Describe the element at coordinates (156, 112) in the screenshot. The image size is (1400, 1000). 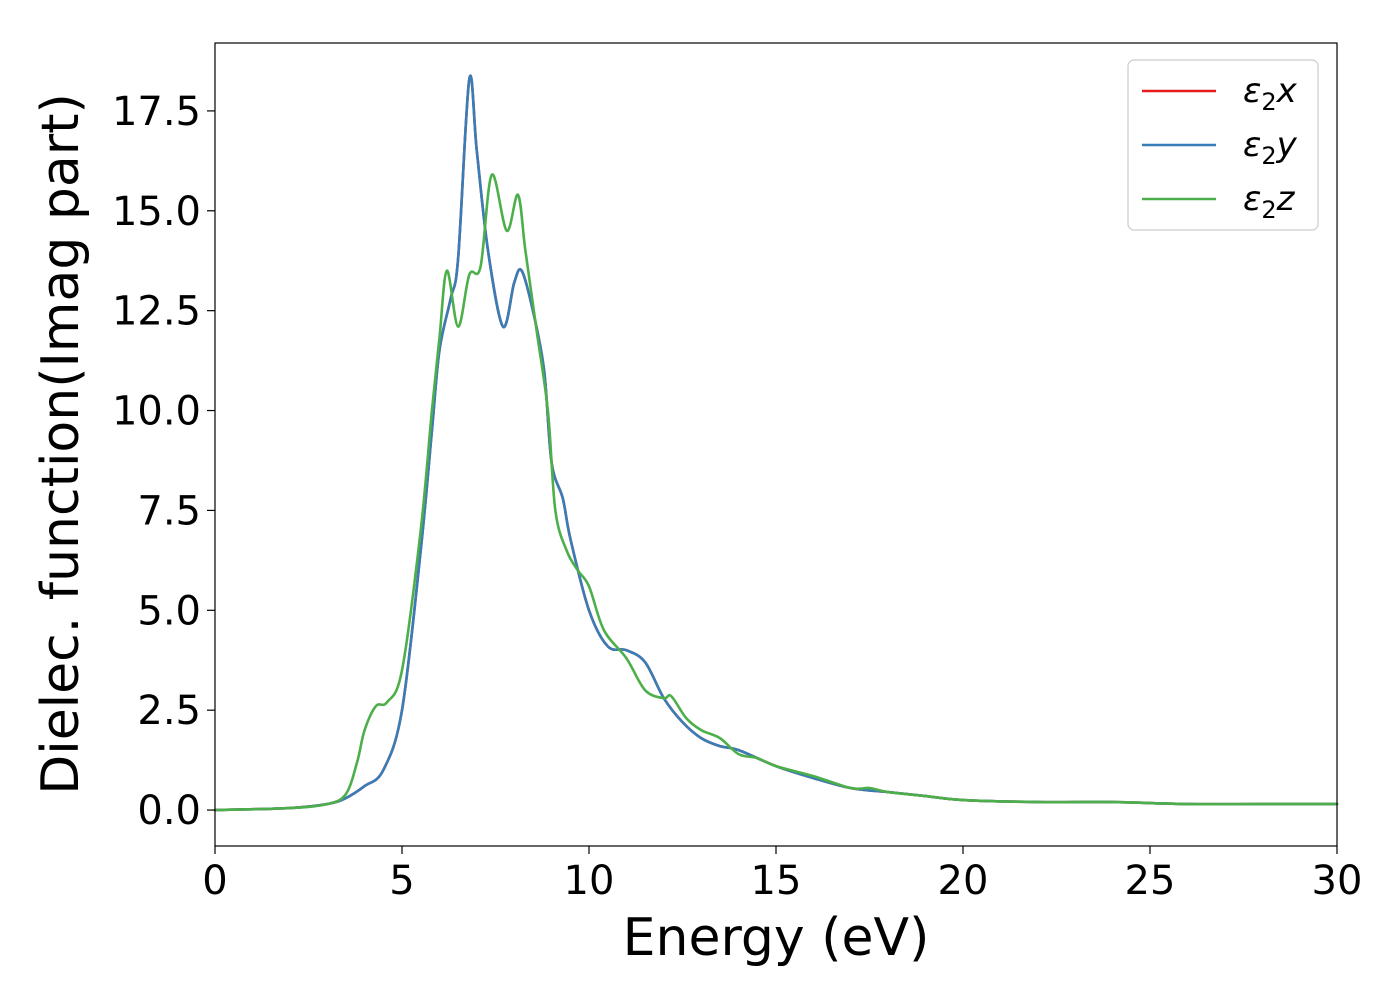
I see `y-tick-label: 17.5` at that location.